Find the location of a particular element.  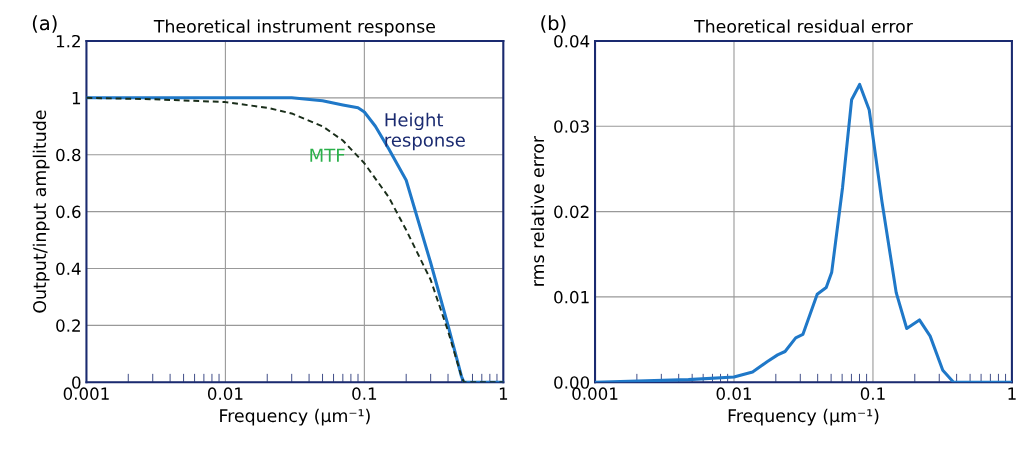

y-axis-title: Output/input amplitude is located at coordinates (41, 211).